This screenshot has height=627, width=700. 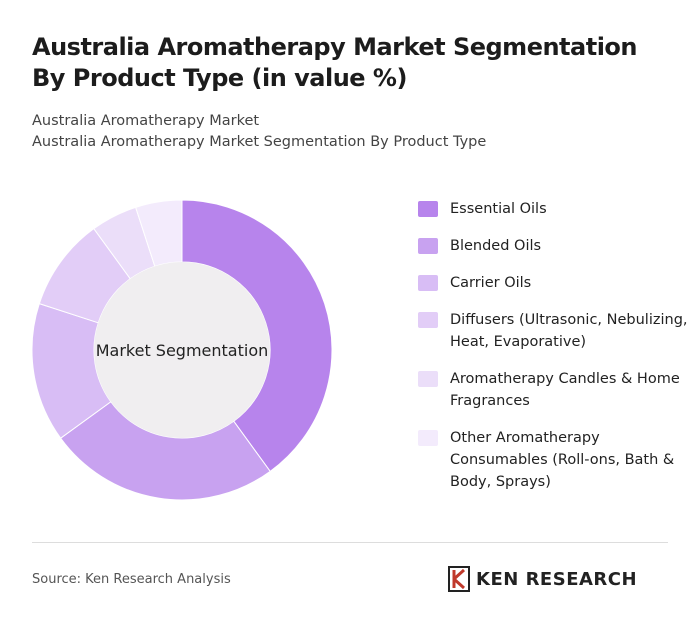 I want to click on brand-logo: KEN RESEARCH, so click(x=542, y=579).